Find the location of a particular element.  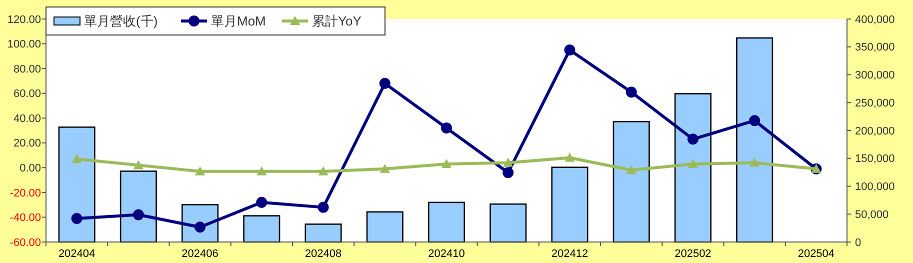

y-tick-label: 60.00 is located at coordinates (27, 94).